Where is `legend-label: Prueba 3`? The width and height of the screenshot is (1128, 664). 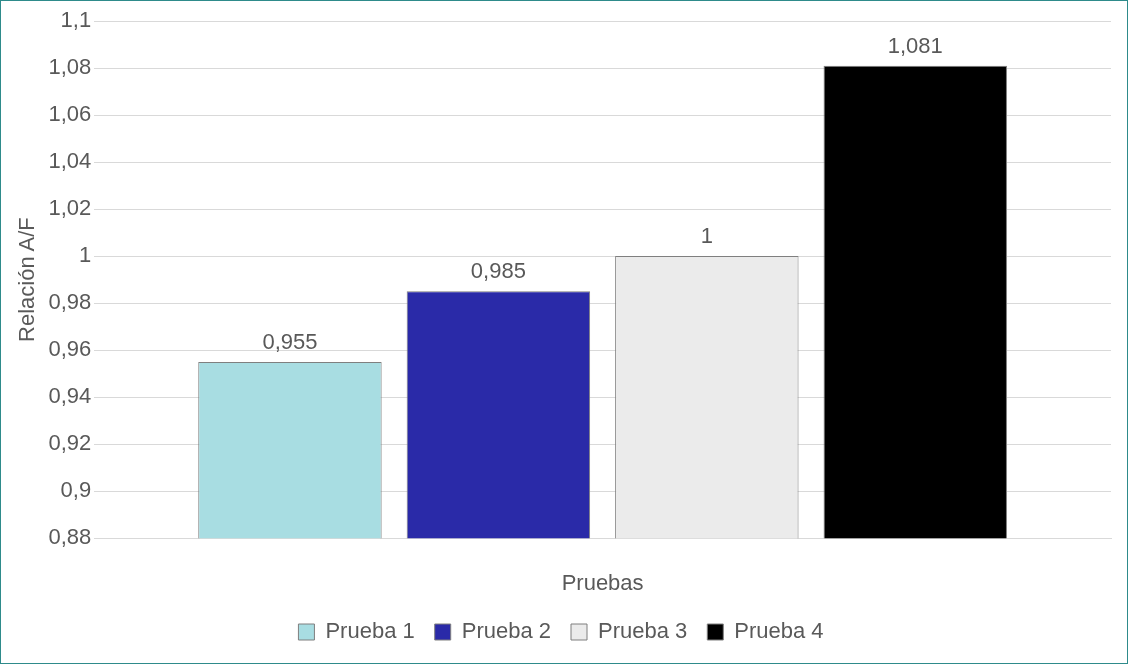 legend-label: Prueba 3 is located at coordinates (643, 631).